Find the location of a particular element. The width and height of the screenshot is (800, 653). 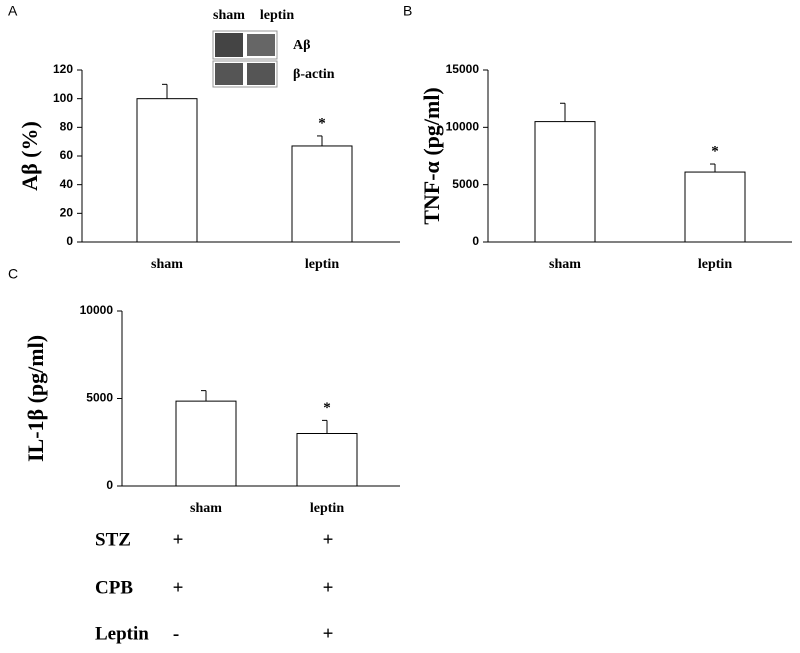

western-blot is located at coordinates (245, 59).